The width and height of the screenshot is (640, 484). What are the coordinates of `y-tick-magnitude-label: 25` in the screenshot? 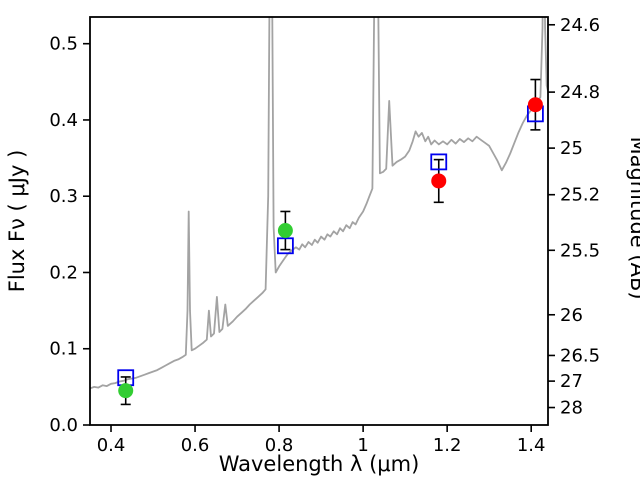 It's located at (571, 148).